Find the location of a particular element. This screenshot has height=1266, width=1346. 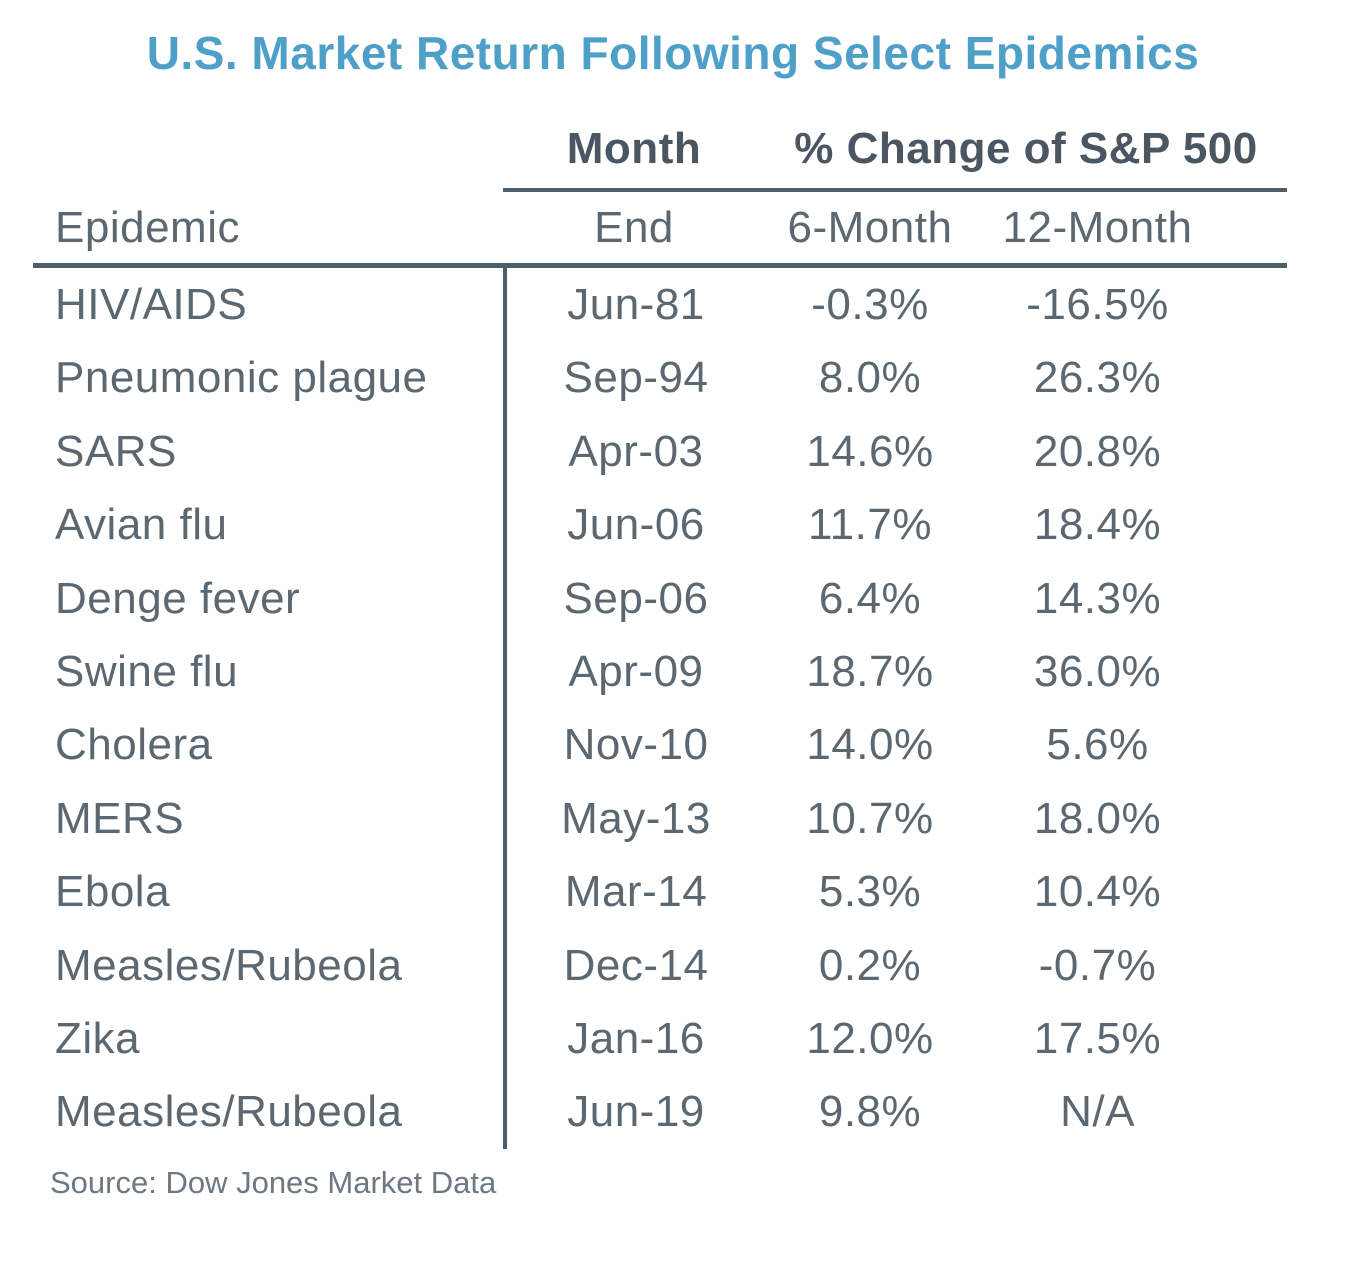

six-month-change-cell: 9.8% is located at coordinates (870, 1112).